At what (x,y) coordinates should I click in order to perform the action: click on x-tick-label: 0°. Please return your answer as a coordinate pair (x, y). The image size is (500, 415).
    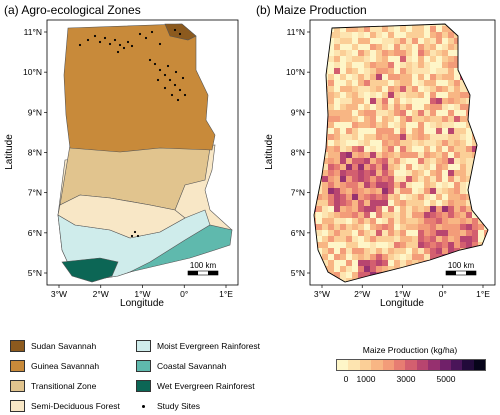
    Looking at the image, I should click on (443, 294).